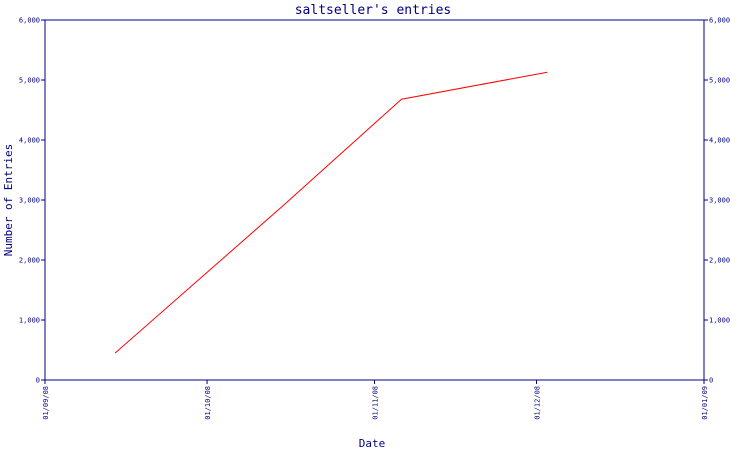 The image size is (750, 450). What do you see at coordinates (372, 443) in the screenshot?
I see `x-axis-label: Date` at bounding box center [372, 443].